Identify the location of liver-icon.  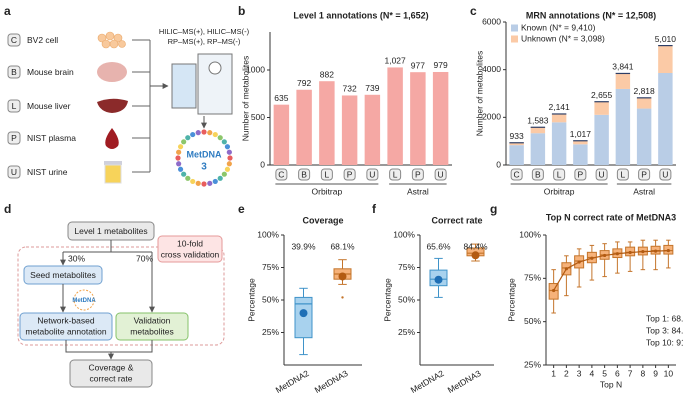
(112, 105).